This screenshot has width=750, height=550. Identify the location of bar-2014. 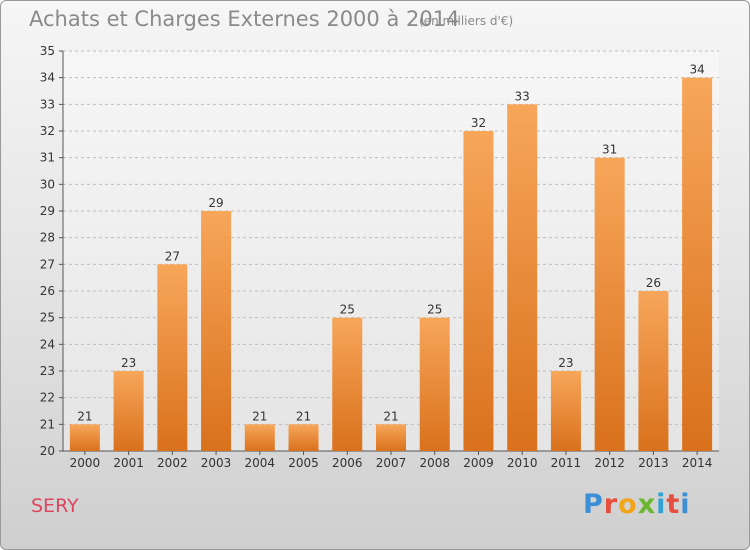
(697, 264).